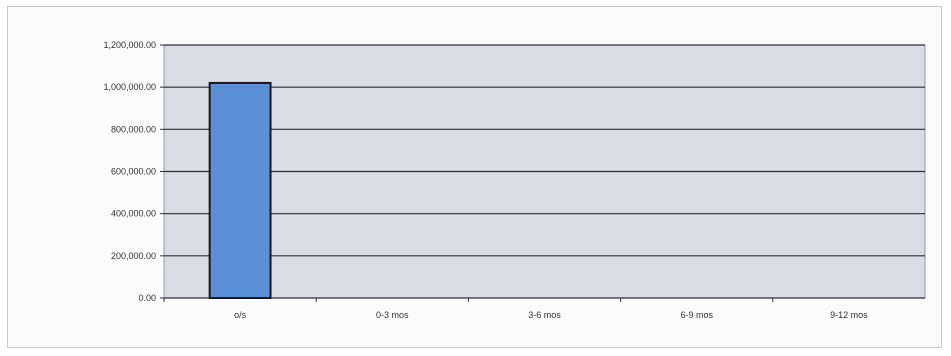 The height and width of the screenshot is (356, 951). Describe the element at coordinates (129, 87) in the screenshot. I see `y-tick-label: 1,000,000.00` at that location.